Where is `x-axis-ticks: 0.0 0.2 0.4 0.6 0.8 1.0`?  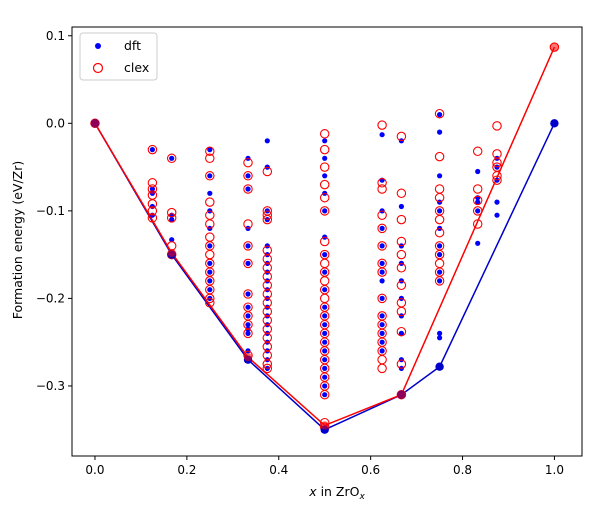
x-axis-ticks: 0.0 0.2 0.4 0.6 0.8 1.0 is located at coordinates (324, 466).